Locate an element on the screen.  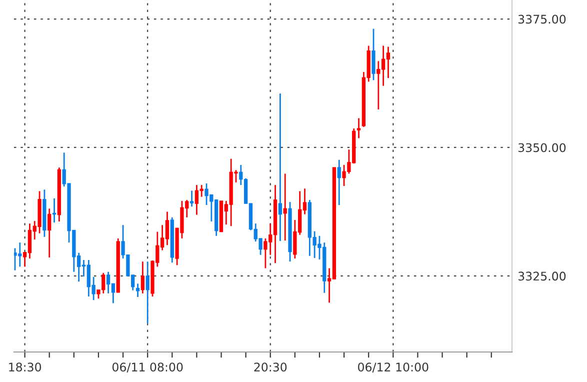
y-tick-label: 3325.00 is located at coordinates (542, 276).